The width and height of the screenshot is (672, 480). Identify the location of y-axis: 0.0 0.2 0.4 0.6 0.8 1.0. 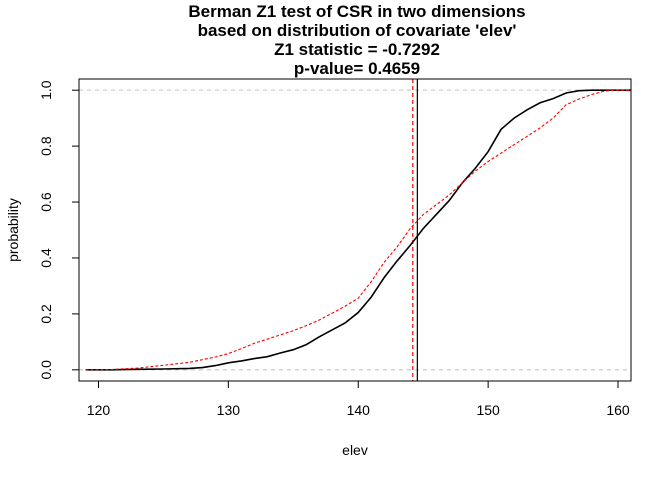
(59, 230).